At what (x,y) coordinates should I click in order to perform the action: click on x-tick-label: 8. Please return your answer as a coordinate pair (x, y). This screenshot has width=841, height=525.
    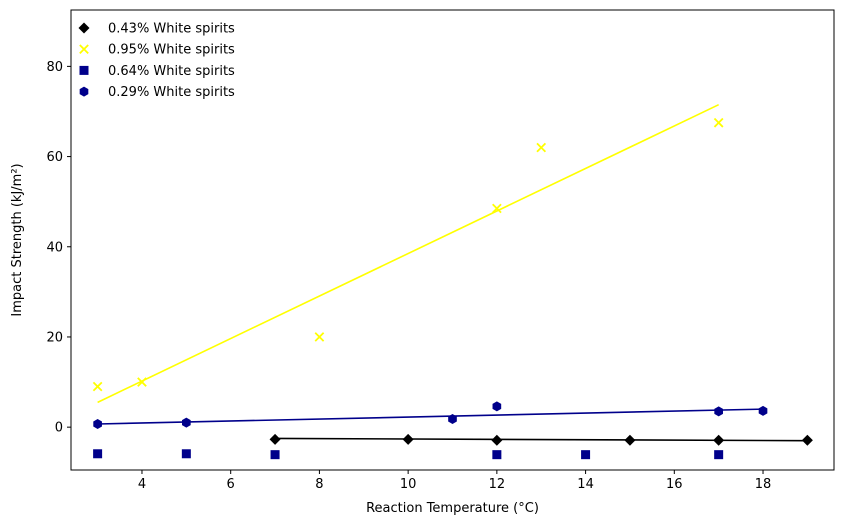
    Looking at the image, I should click on (319, 484).